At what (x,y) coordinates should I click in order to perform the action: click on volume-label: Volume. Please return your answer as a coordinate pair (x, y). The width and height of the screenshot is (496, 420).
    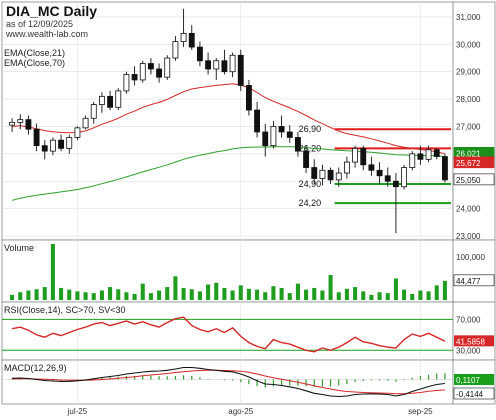
    Looking at the image, I should click on (19, 248).